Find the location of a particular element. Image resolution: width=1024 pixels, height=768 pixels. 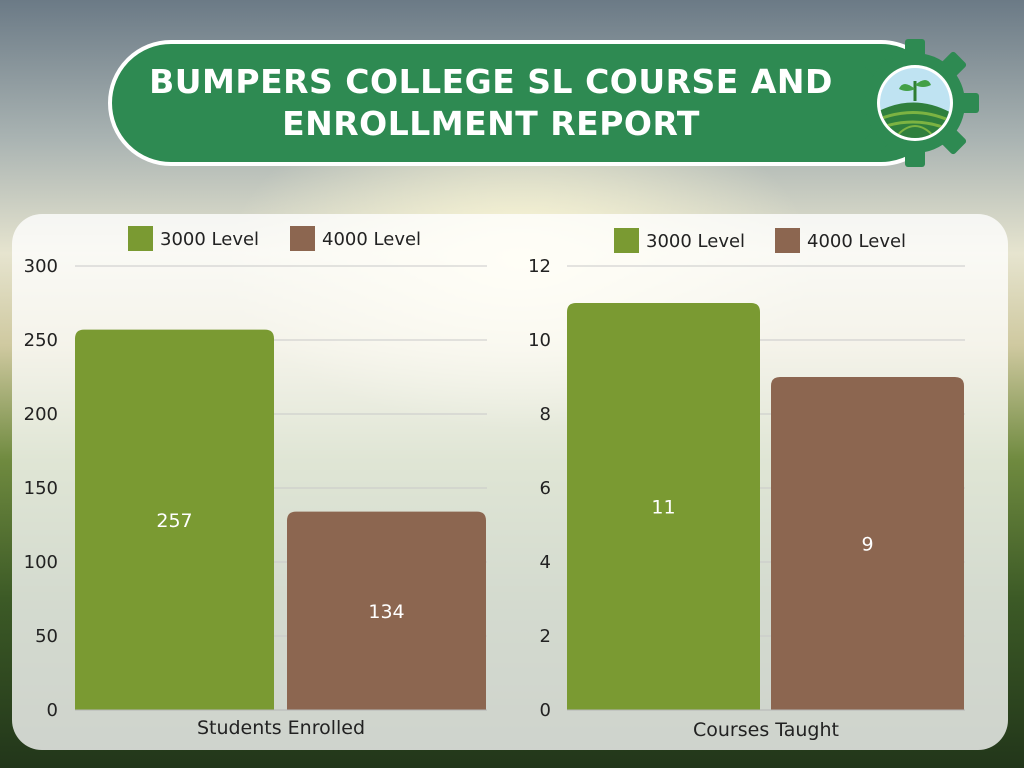

data-label: 134 is located at coordinates (386, 612).